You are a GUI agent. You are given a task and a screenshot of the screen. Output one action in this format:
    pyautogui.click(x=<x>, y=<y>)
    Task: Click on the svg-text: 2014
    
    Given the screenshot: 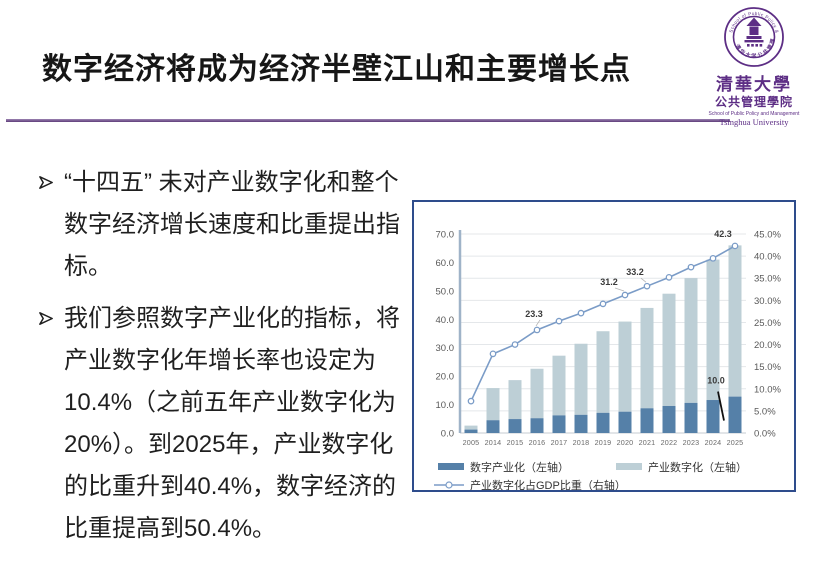 What is the action you would take?
    pyautogui.click(x=493, y=442)
    